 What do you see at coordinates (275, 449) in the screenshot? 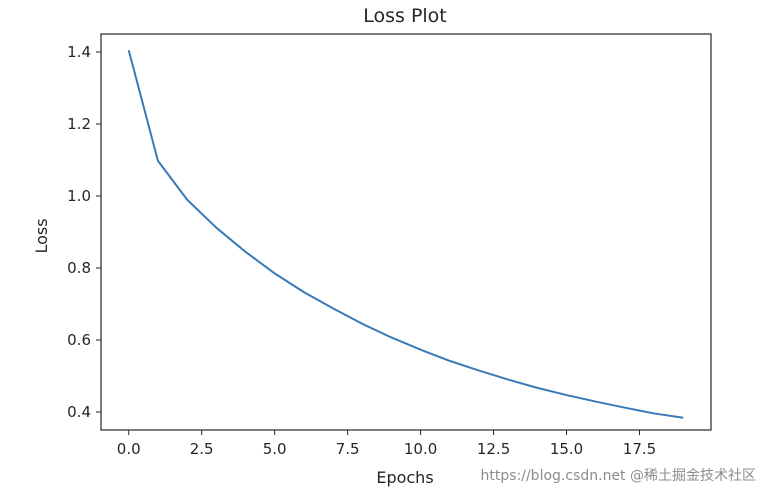
I see `x-tick-label: 5.0` at bounding box center [275, 449].